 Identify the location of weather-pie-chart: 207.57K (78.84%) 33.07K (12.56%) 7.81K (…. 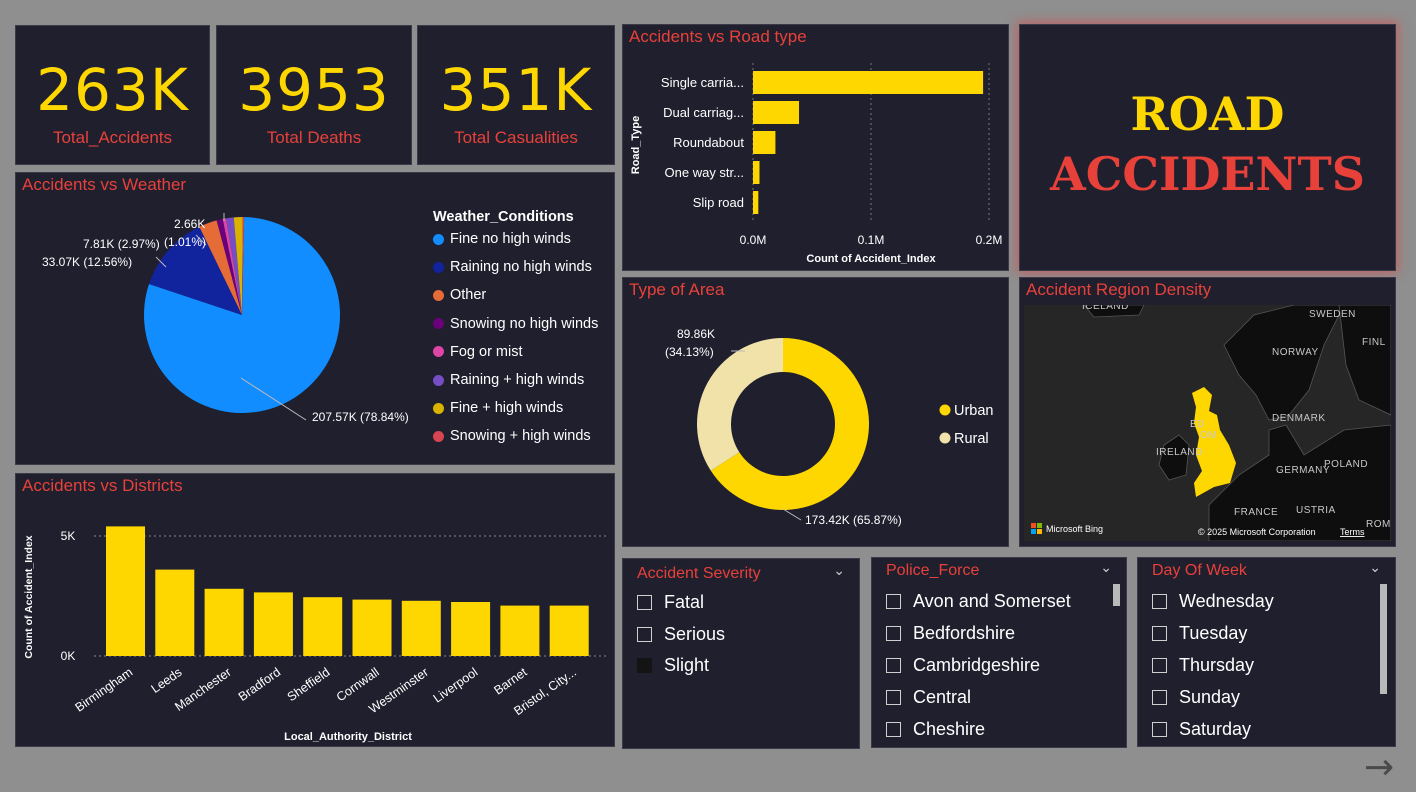
(226, 325).